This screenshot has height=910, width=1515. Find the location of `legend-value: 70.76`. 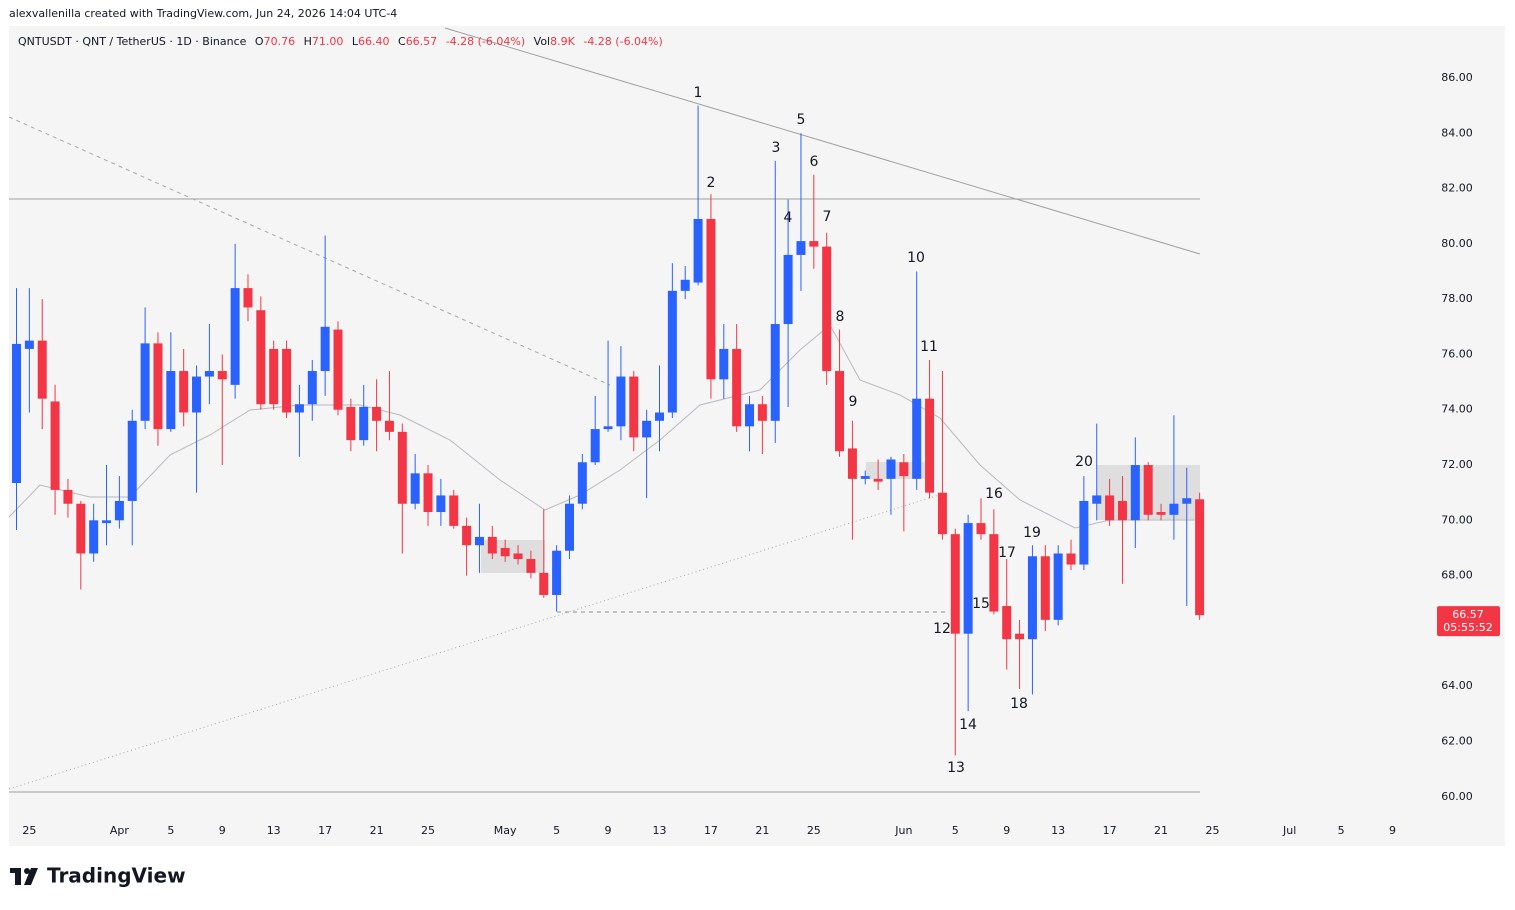

legend-value: 70.76 is located at coordinates (280, 41).